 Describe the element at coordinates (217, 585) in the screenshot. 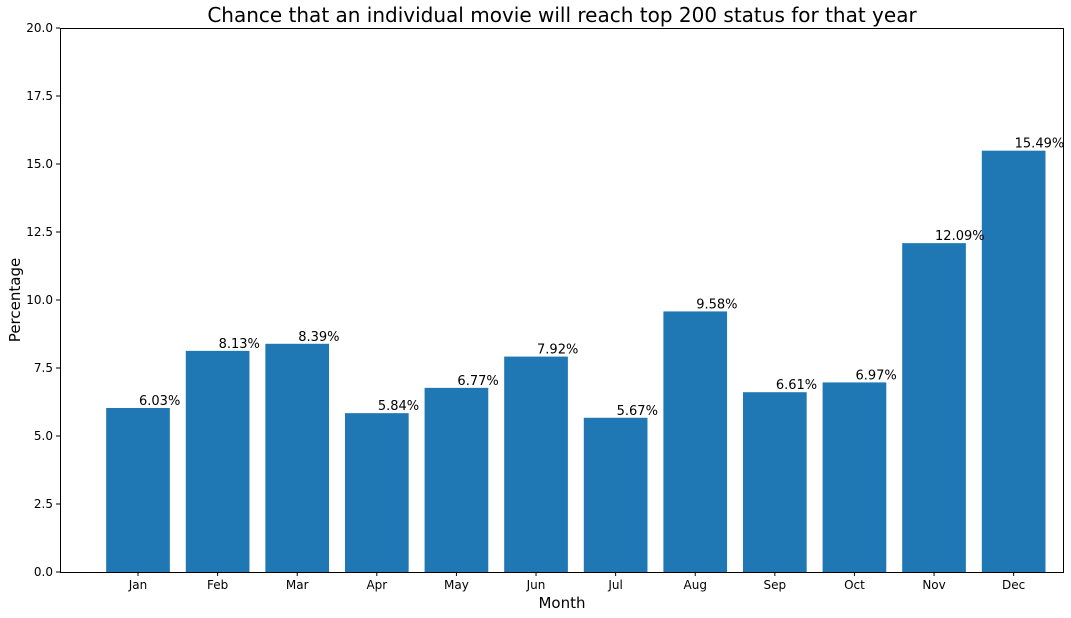

I see `x-tick-label-feb: Feb` at that location.